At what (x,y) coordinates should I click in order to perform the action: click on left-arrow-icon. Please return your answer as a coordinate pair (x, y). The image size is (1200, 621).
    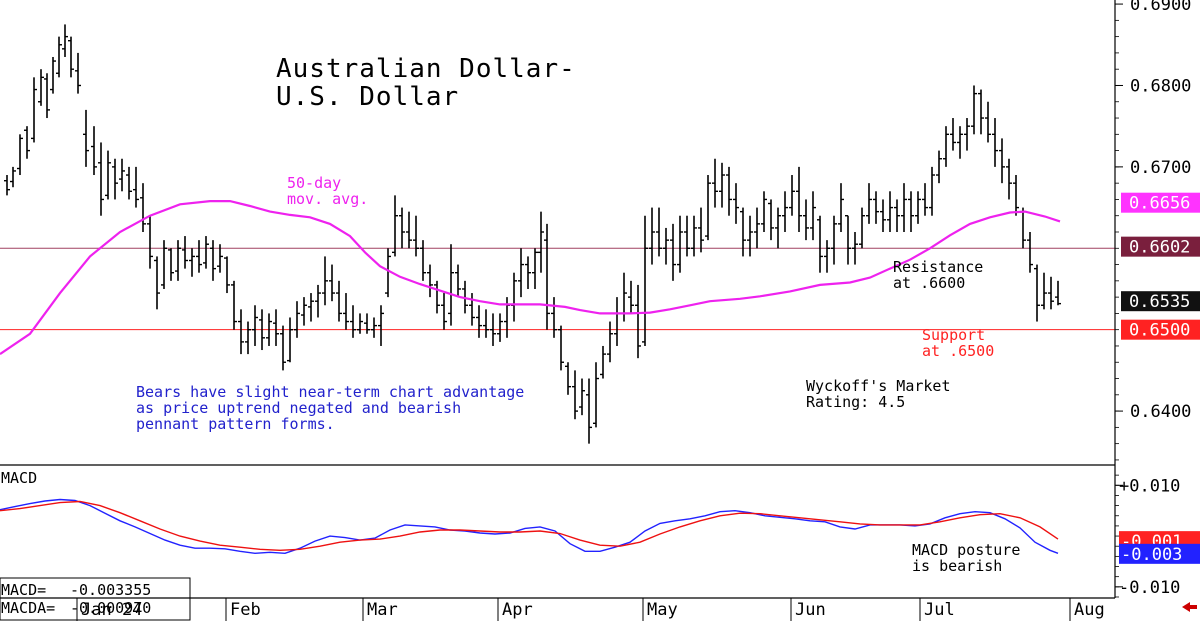
    Looking at the image, I should click on (1189, 607).